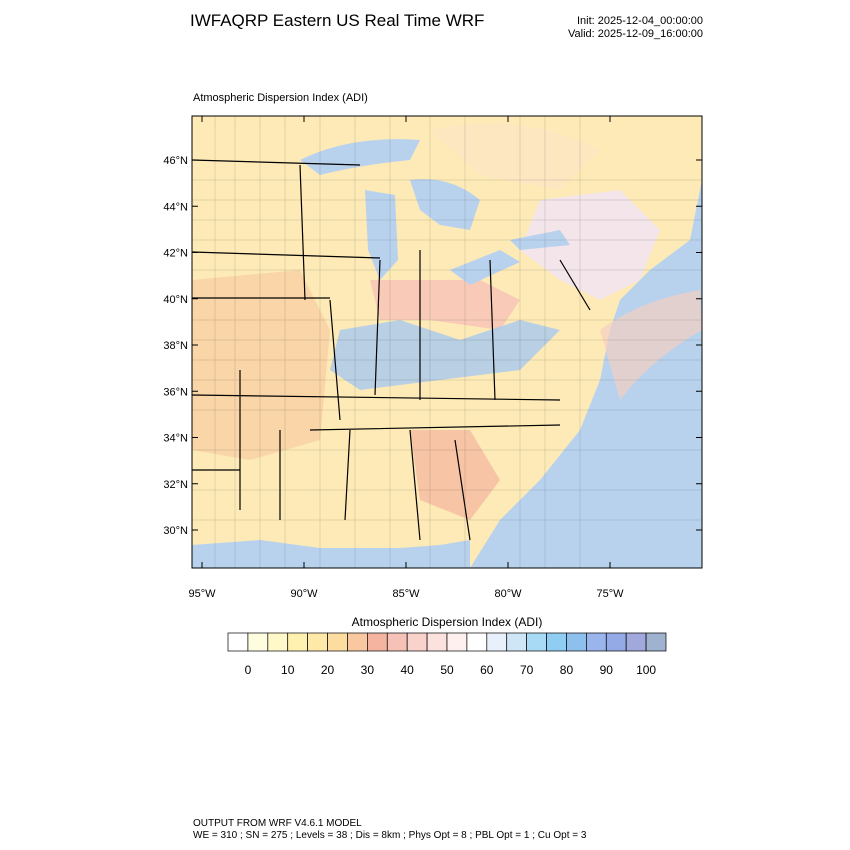 The width and height of the screenshot is (850, 850). What do you see at coordinates (408, 670) in the screenshot?
I see `colorbar-label: 40` at bounding box center [408, 670].